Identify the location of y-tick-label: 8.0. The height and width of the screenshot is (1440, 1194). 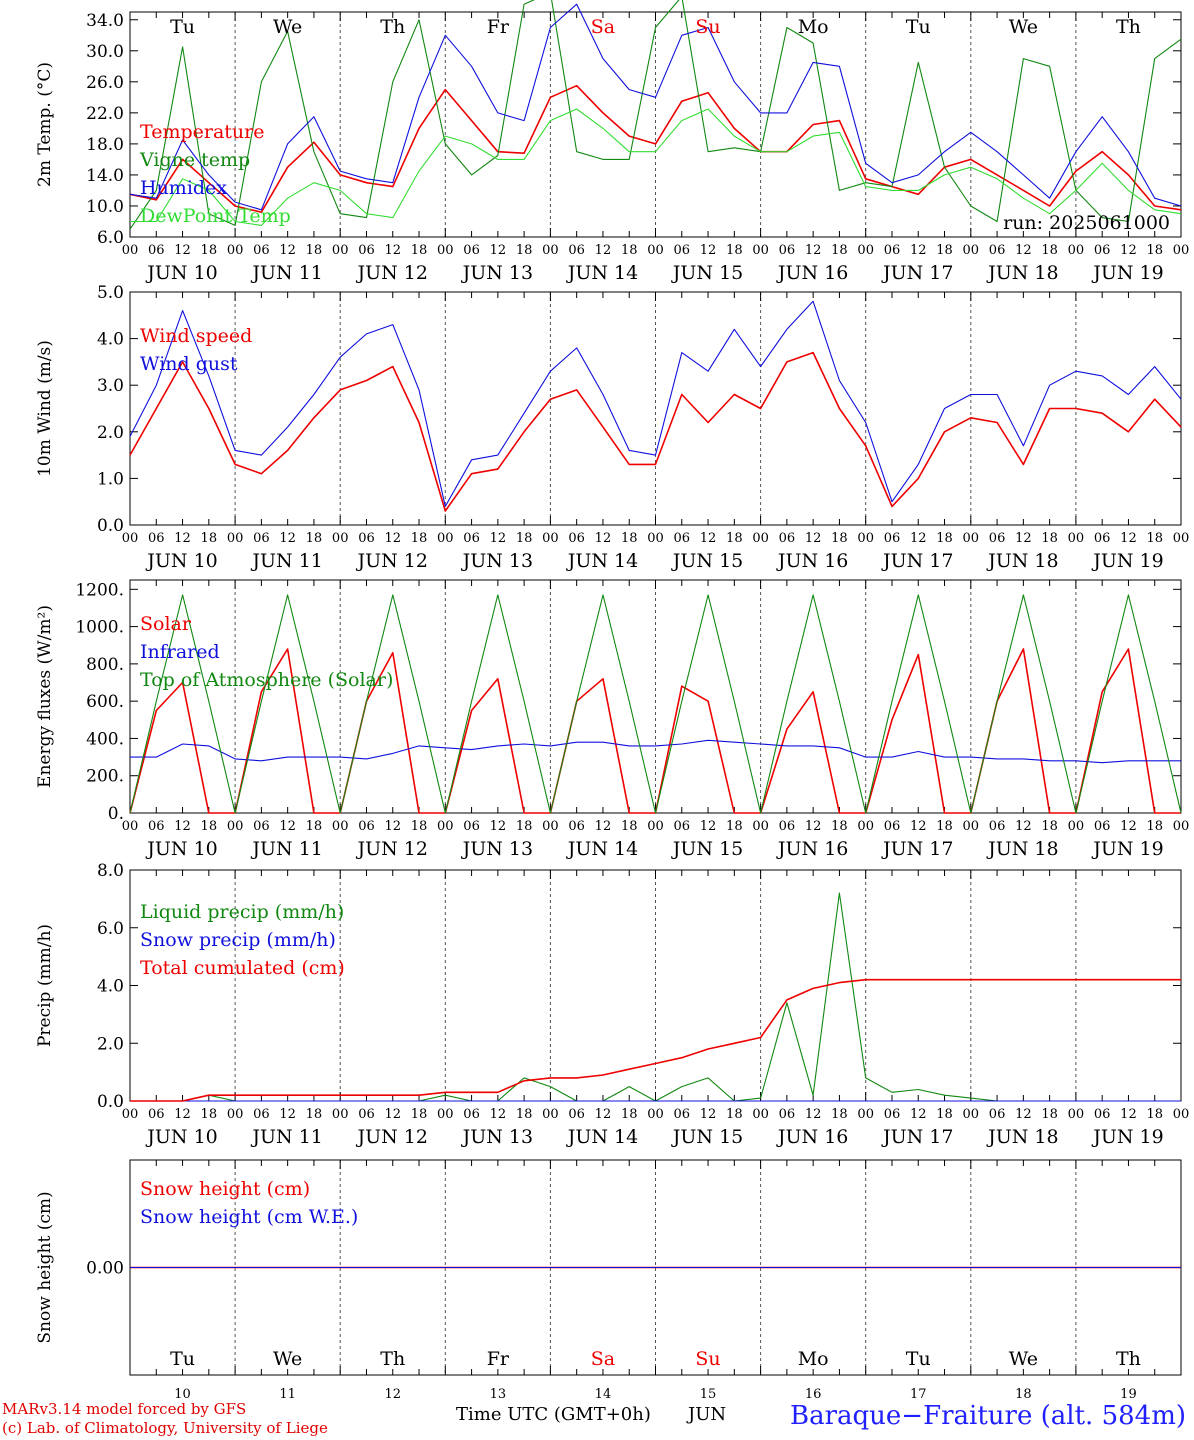
(110, 871).